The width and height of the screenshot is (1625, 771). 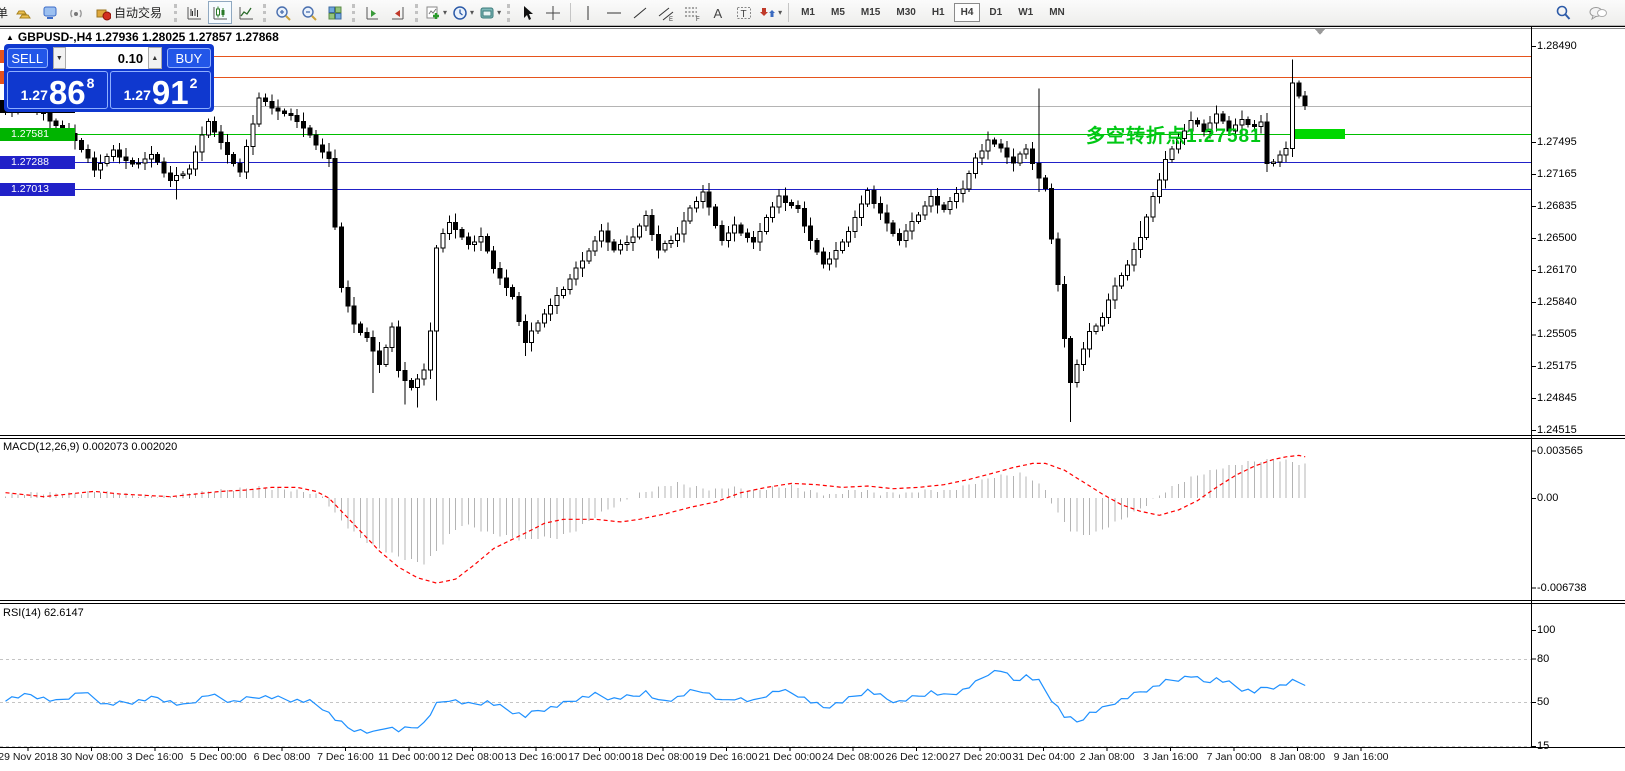 I want to click on timeframe-m30: M30, so click(x=906, y=12).